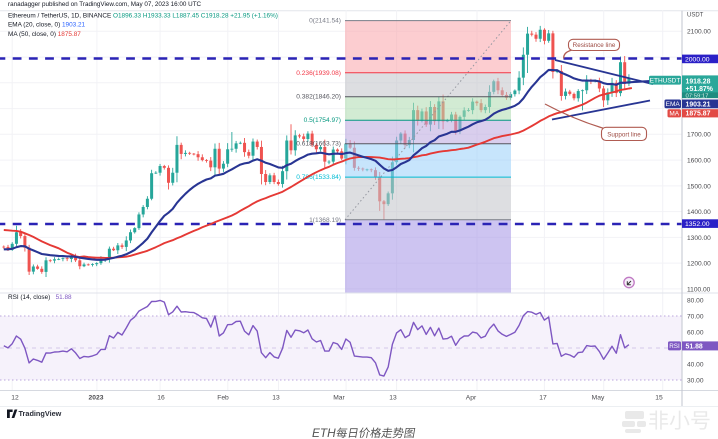 The height and width of the screenshot is (439, 718). I want to click on svg-text: 51.88, so click(694, 346).